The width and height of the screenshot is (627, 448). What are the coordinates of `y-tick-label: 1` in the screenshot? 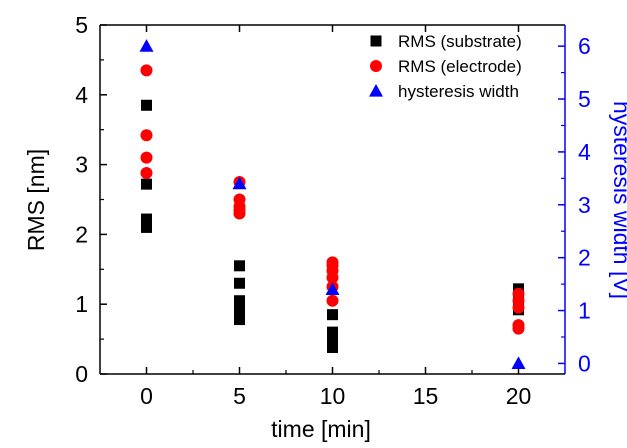 It's located at (81, 304).